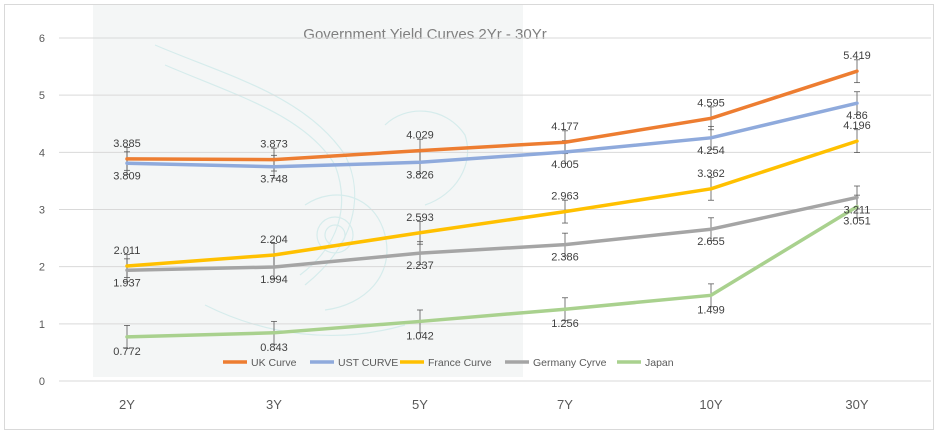 This screenshot has height=436, width=940. Describe the element at coordinates (711, 174) in the screenshot. I see `data-label: 3.362` at that location.